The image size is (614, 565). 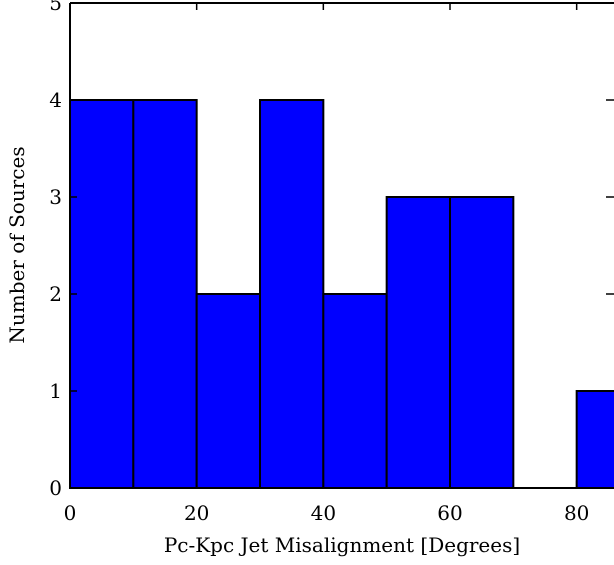 I want to click on y-tick-label: 1, so click(x=55, y=391).